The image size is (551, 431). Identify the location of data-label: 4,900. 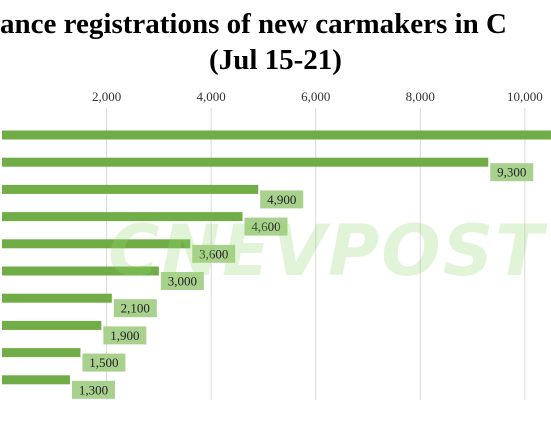
(281, 199).